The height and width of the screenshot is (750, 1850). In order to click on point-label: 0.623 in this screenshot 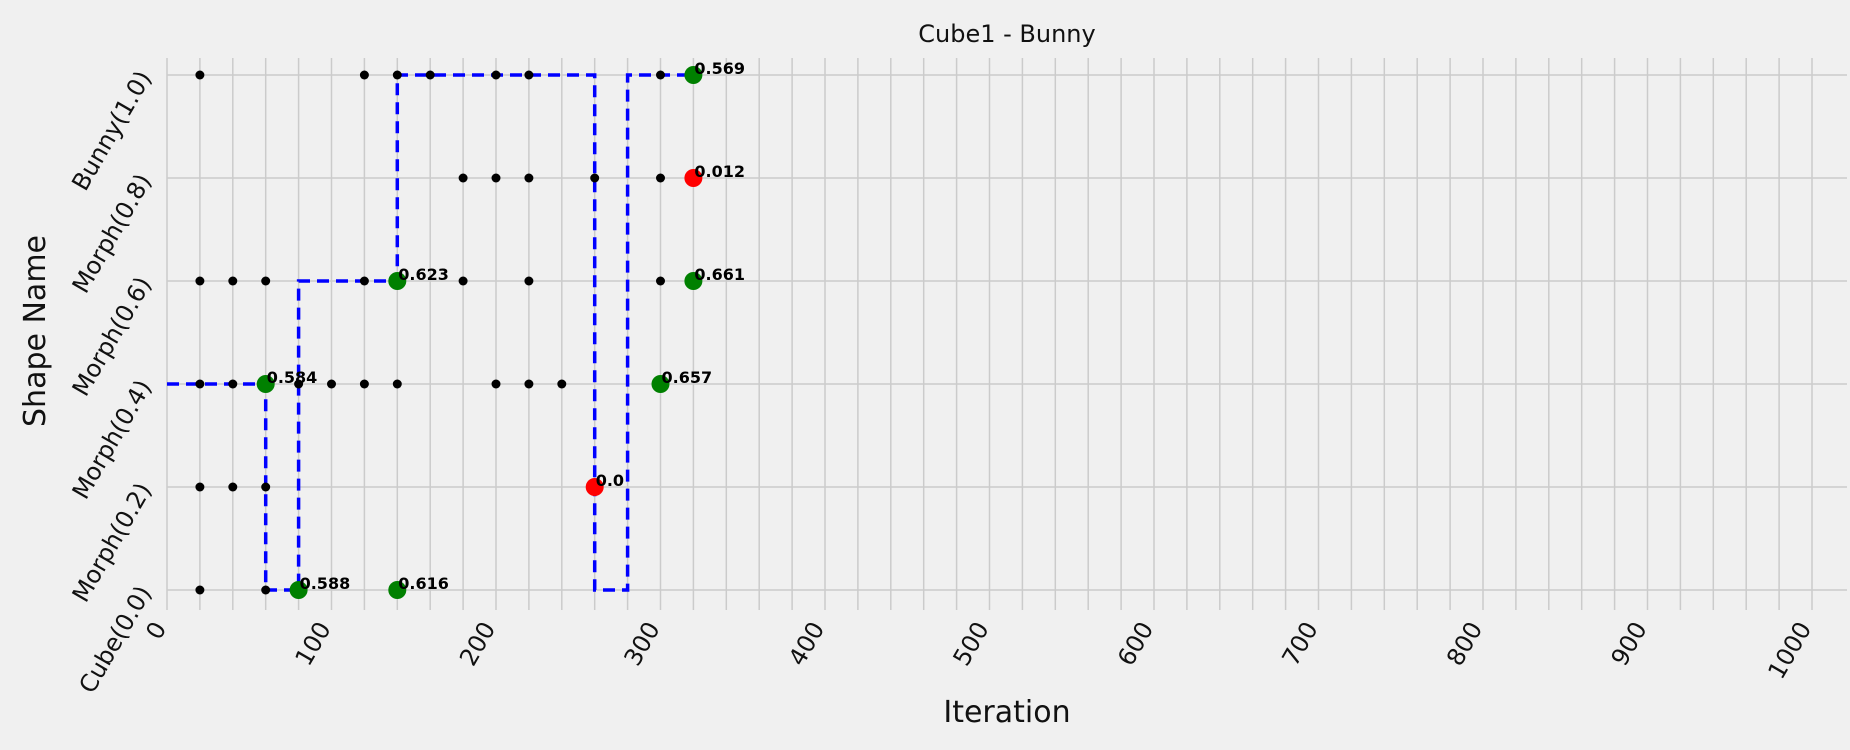, I will do `click(423, 274)`.